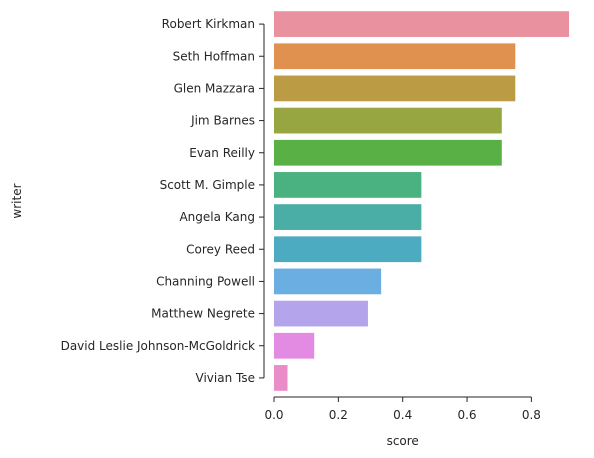 The height and width of the screenshot is (458, 594). I want to click on y-tick-label-1: Seth Hoffman, so click(214, 56).